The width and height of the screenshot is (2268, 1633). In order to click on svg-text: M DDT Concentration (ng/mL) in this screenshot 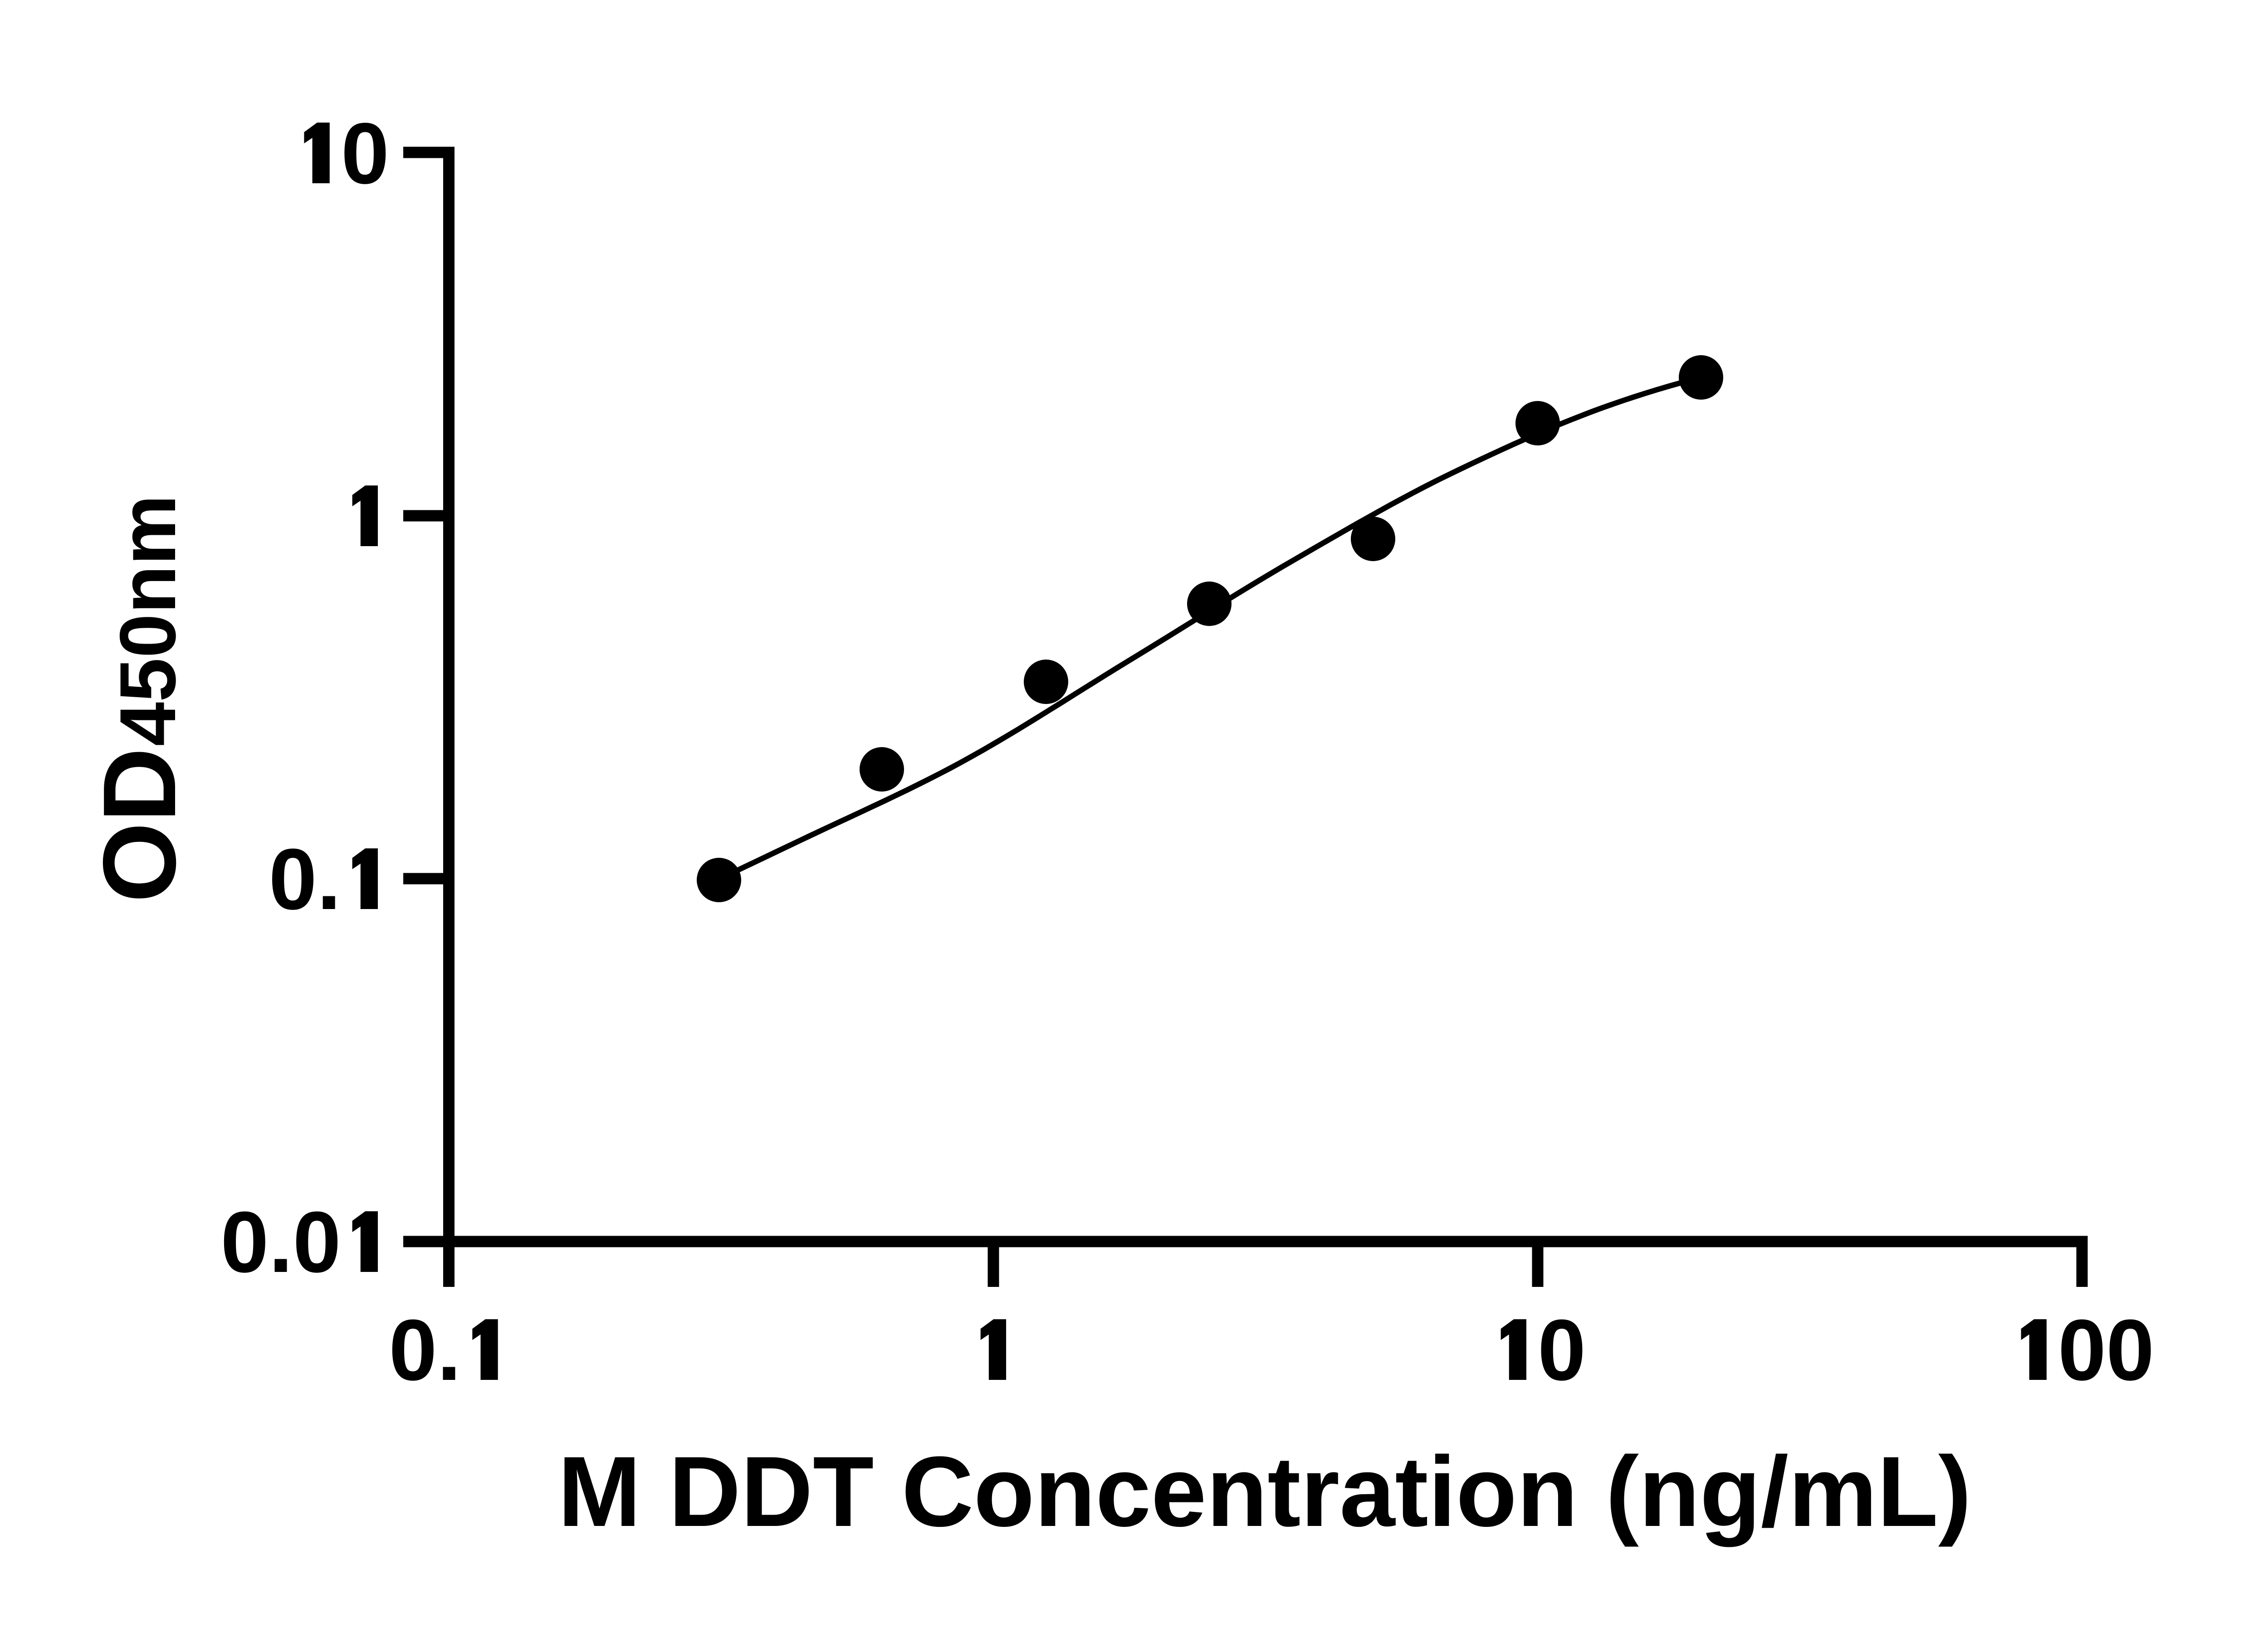, I will do `click(1265, 1491)`.